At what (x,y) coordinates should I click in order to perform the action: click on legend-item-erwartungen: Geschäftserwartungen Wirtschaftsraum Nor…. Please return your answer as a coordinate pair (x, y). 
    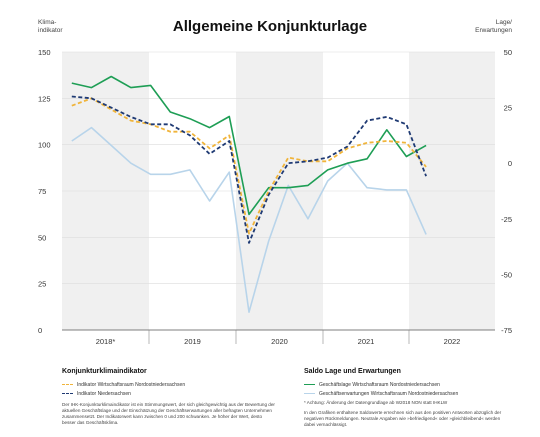
    Looking at the image, I should click on (404, 393).